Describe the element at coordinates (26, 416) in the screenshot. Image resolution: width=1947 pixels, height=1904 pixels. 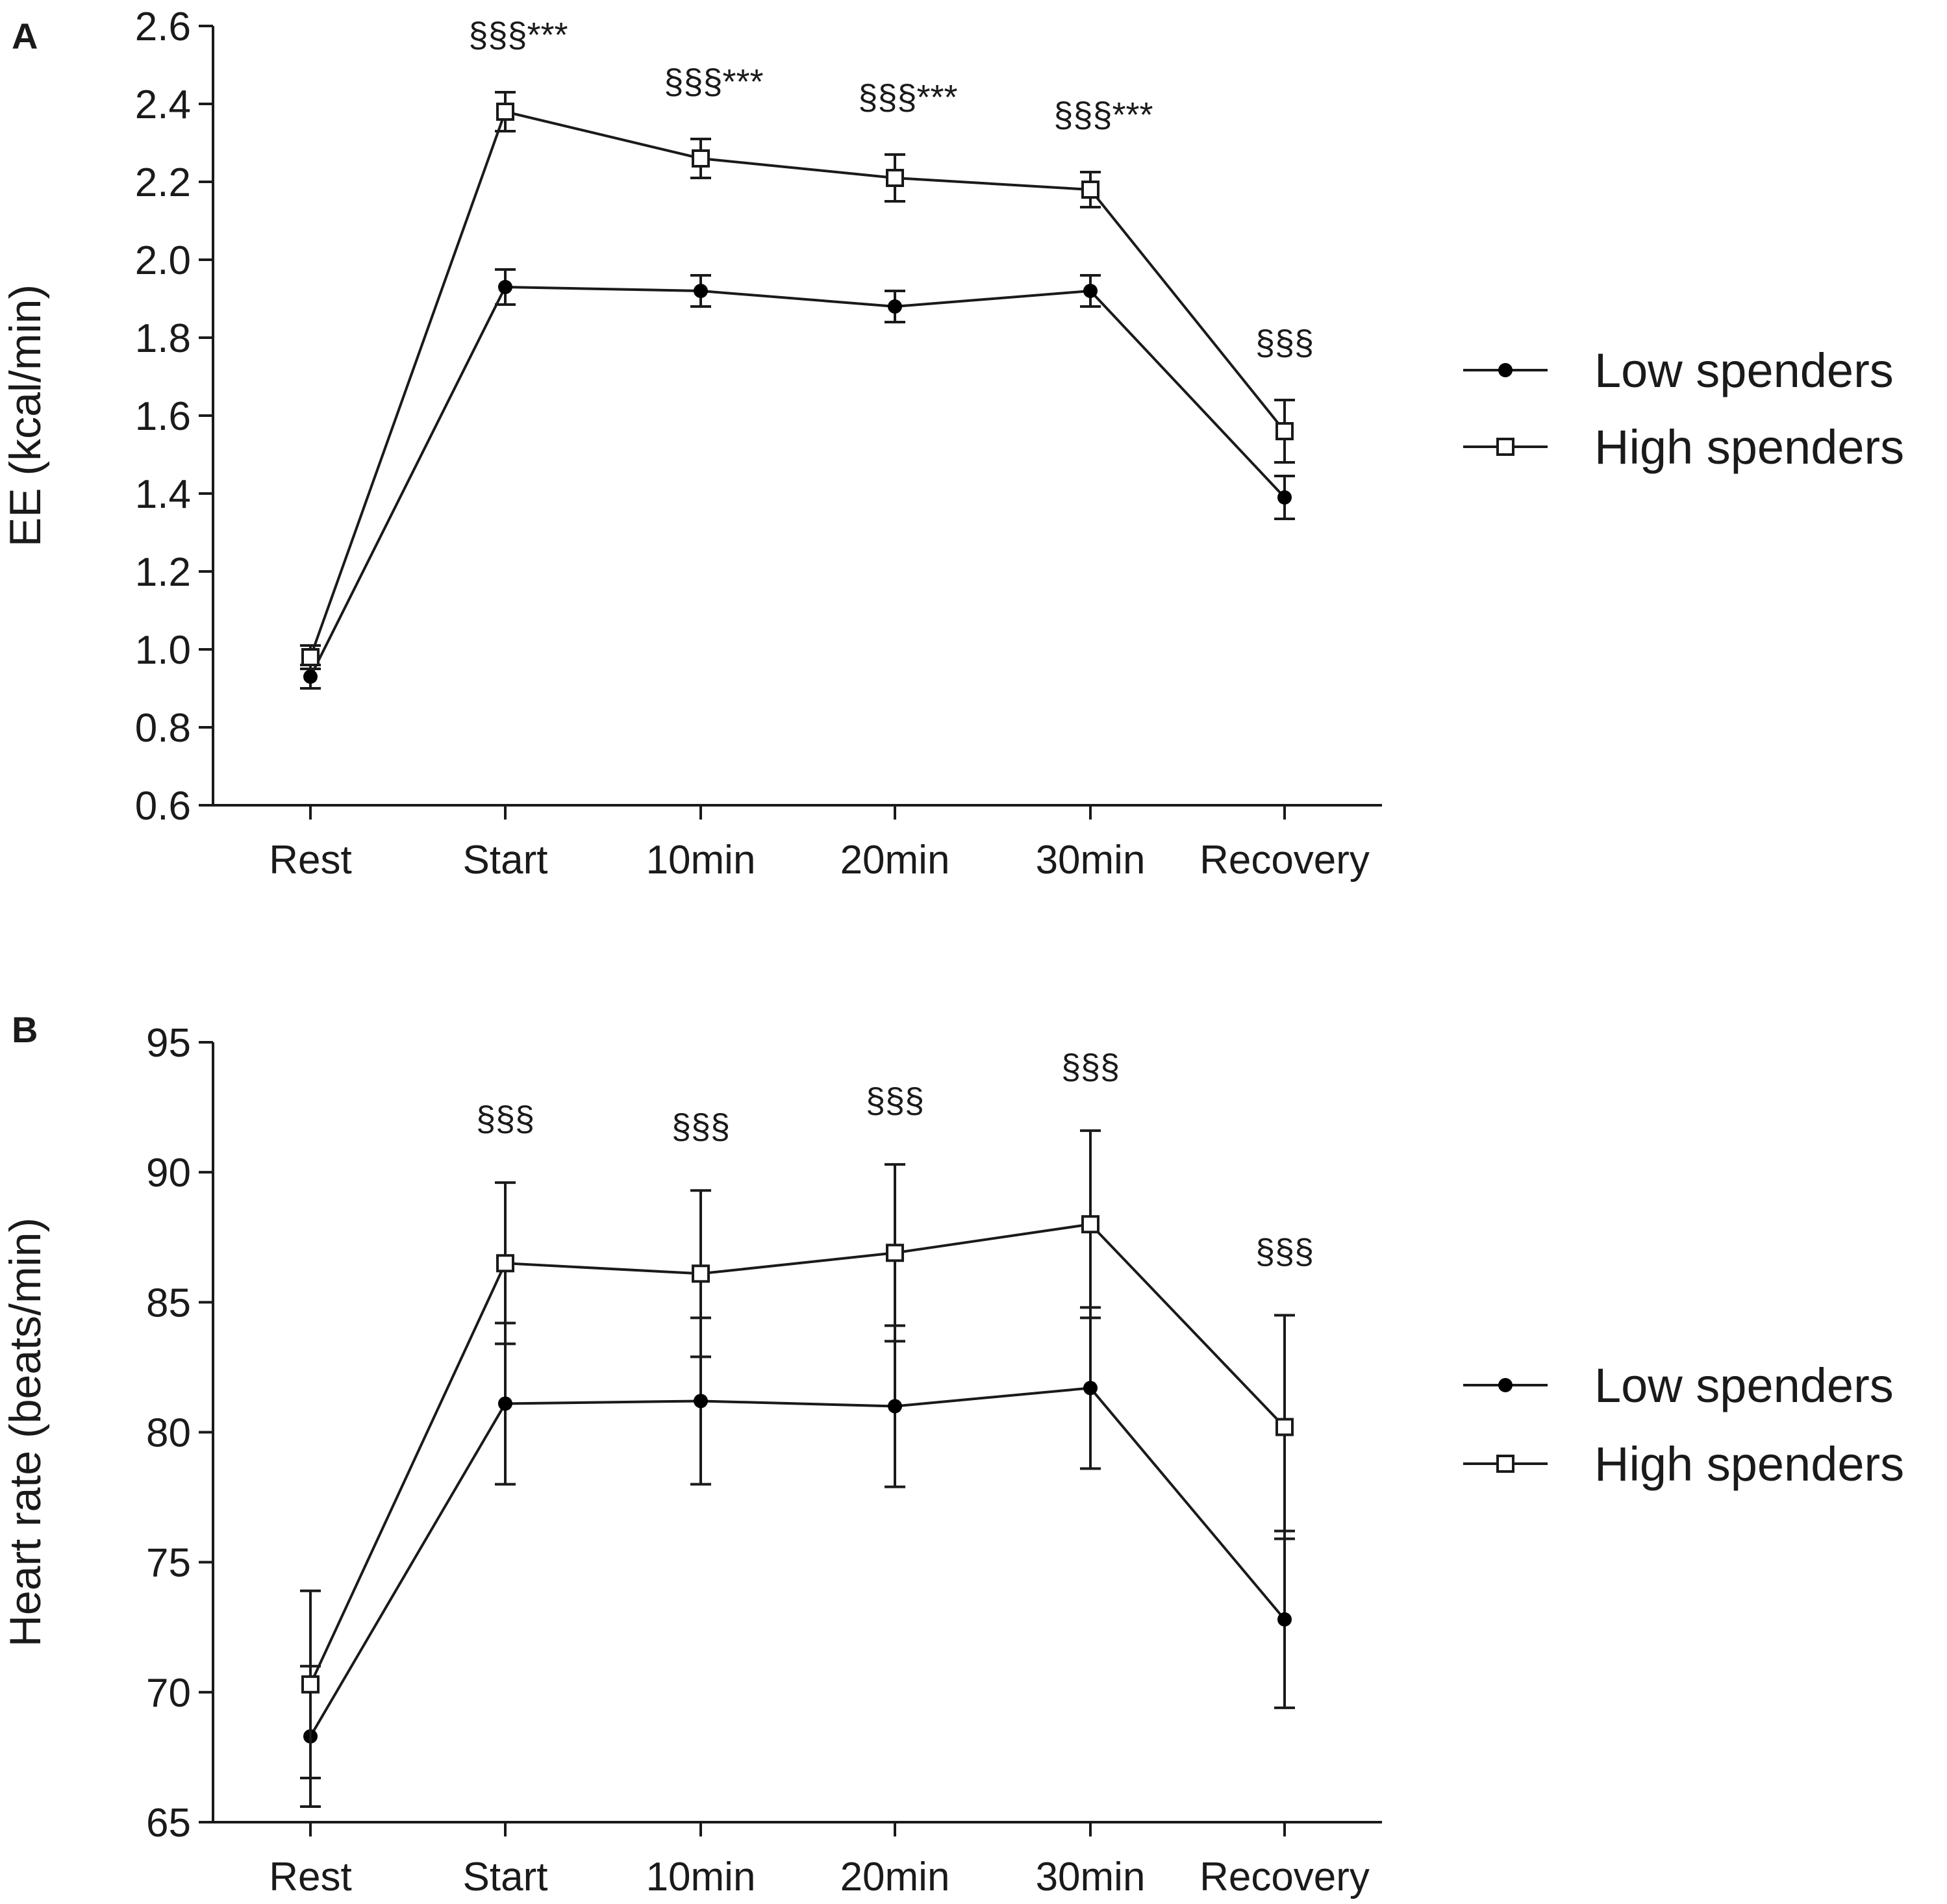
I see `y-axis-title: EE (kcal/min)` at that location.